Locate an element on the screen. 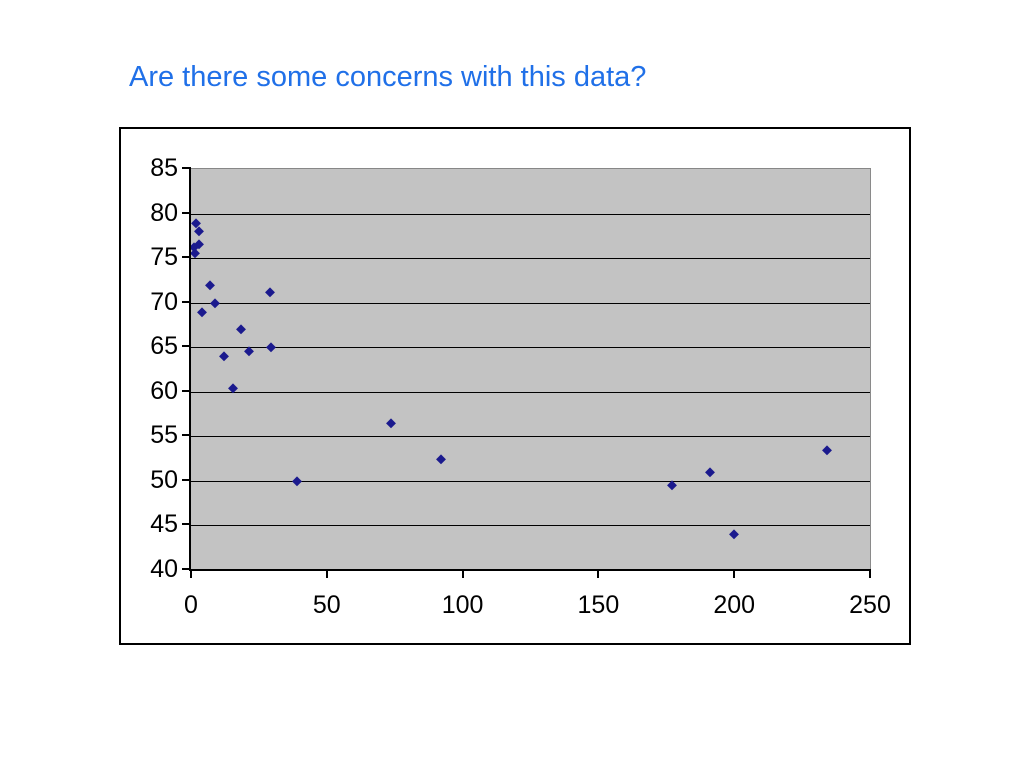 This screenshot has width=1024, height=768. x-tick-label-150: 150 is located at coordinates (598, 605).